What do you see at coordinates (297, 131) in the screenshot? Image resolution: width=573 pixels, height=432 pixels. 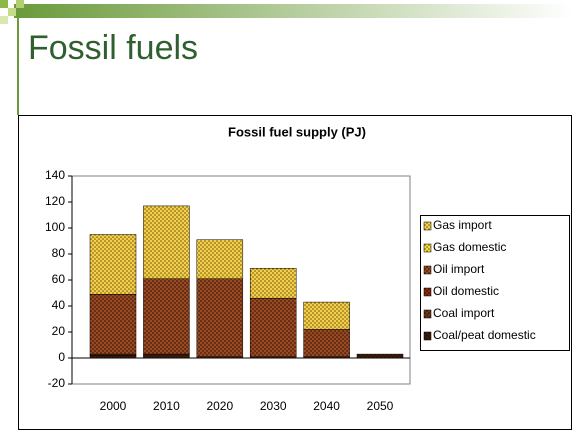 I see `chart-title: Fossil fuel supply (PJ)` at bounding box center [297, 131].